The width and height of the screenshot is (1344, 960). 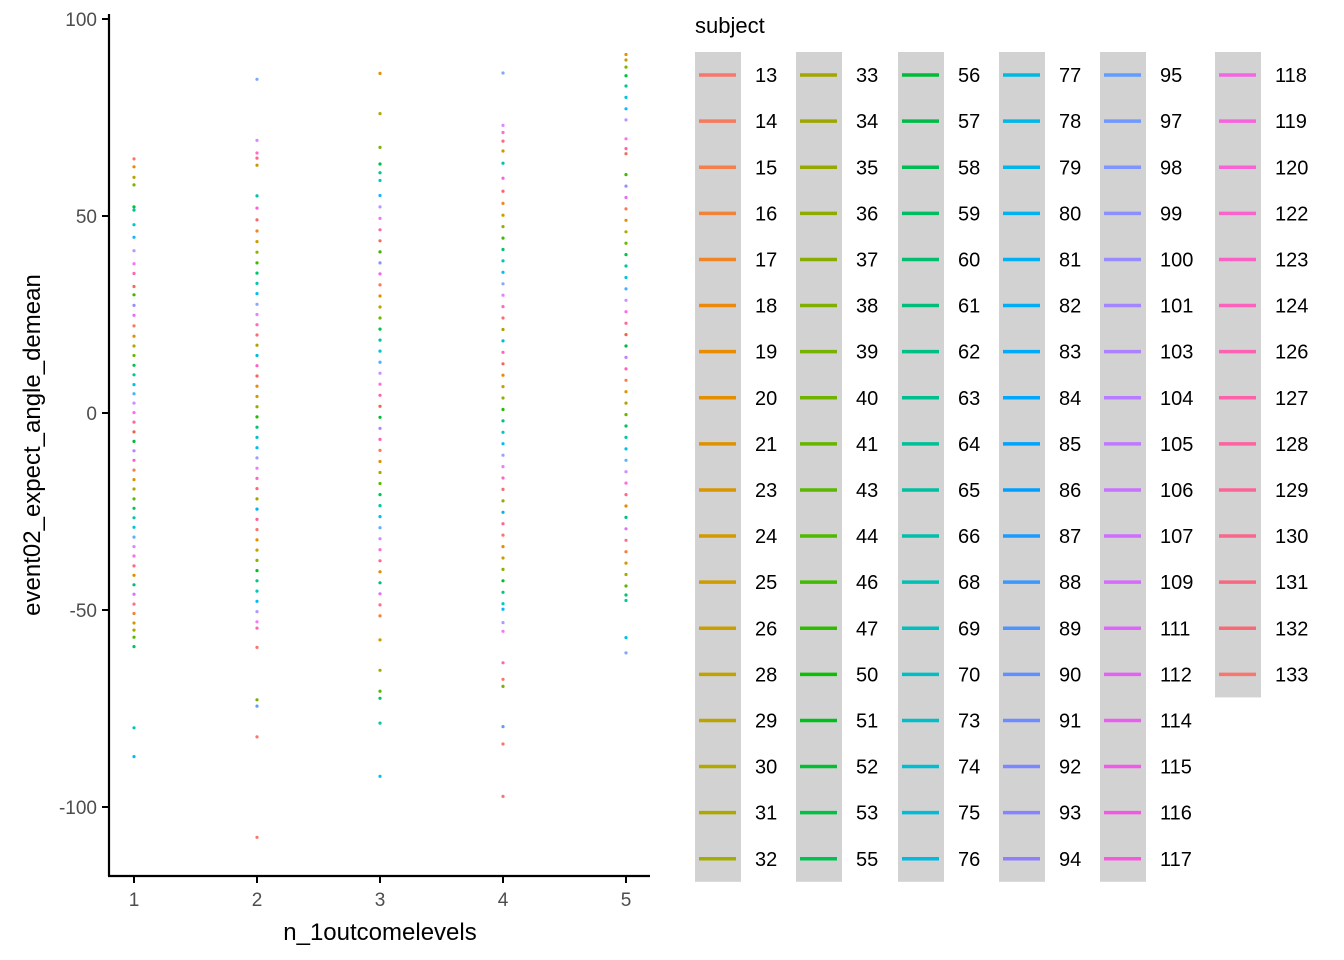 I want to click on legend-label: 91, so click(x=1070, y=721).